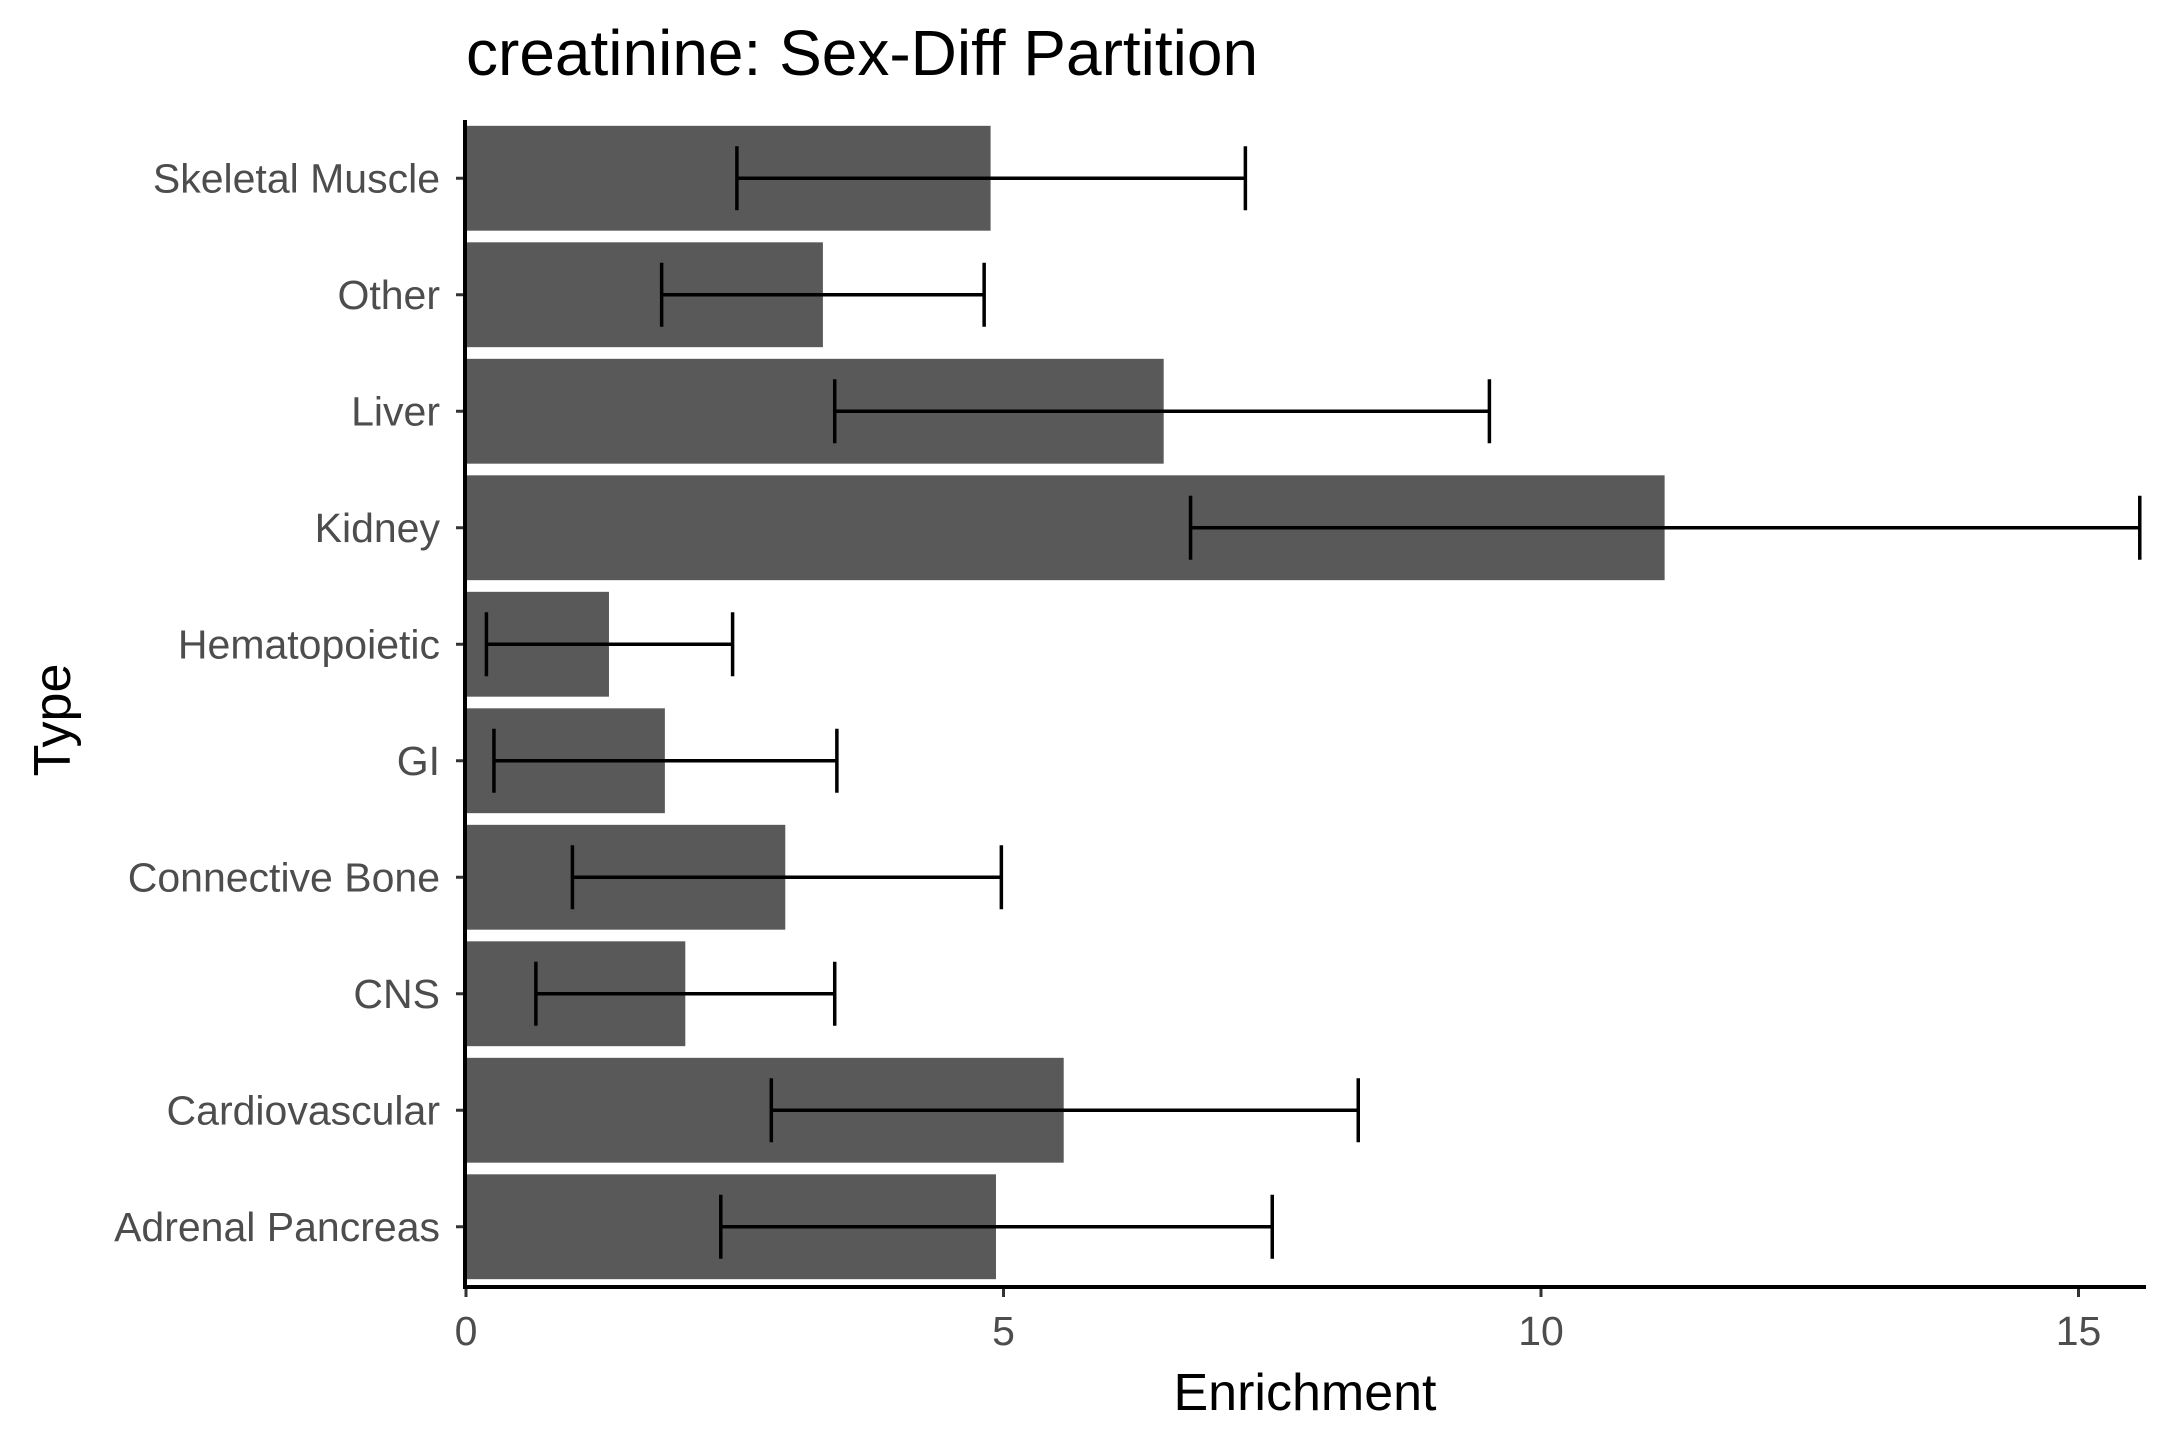 The image size is (2160, 1440). I want to click on y-tick-label-hematopoietic: Hematopoietic, so click(309, 644).